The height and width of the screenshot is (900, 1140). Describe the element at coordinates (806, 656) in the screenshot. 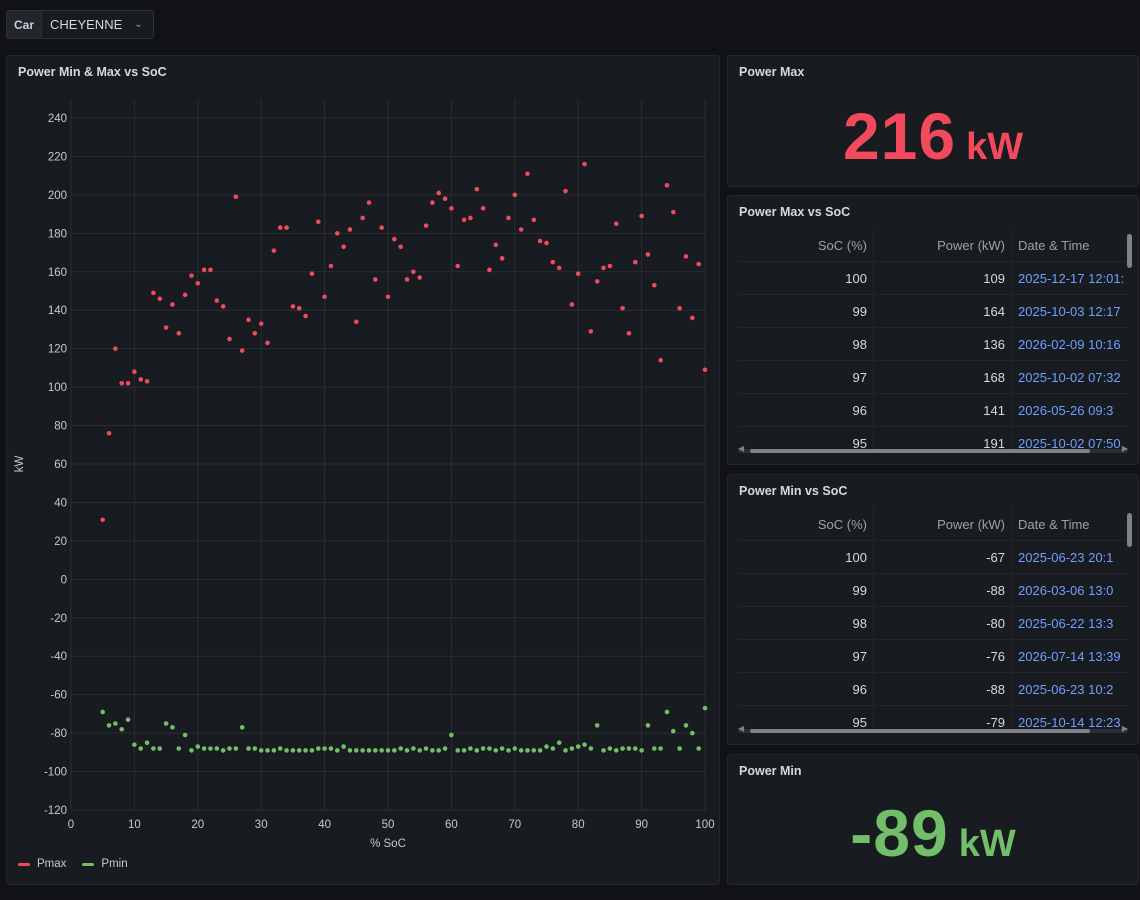

I see `cell-soc: 97` at that location.